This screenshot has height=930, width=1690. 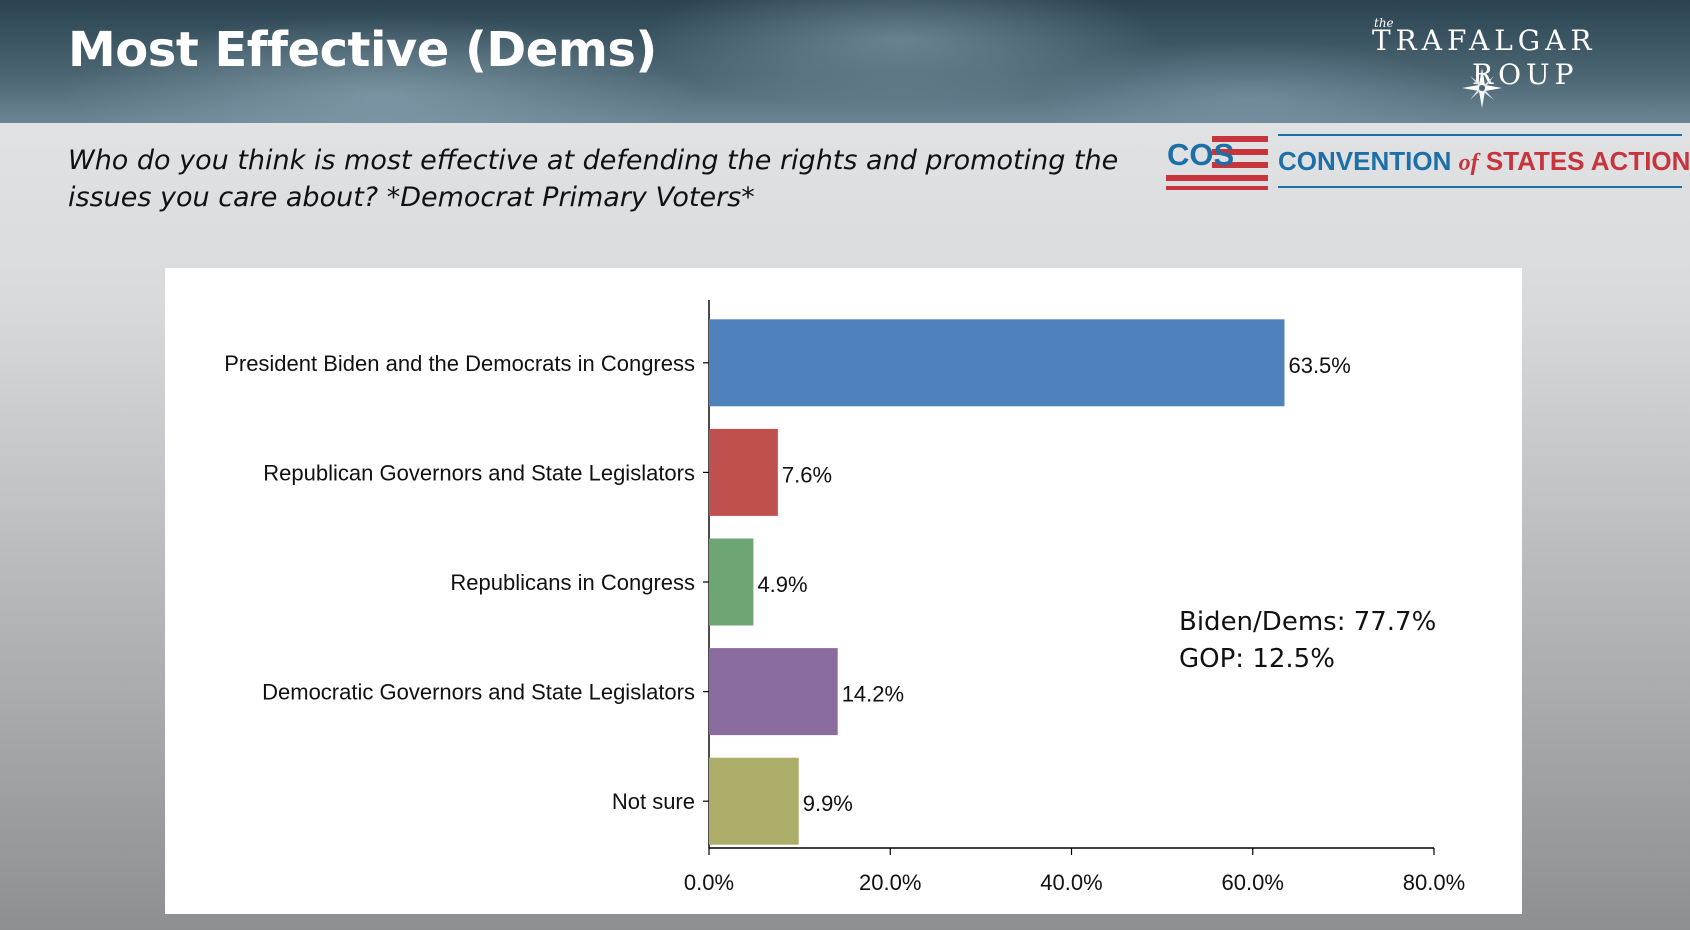 I want to click on x-tick-label-3: 40.0%, so click(x=1071, y=882).